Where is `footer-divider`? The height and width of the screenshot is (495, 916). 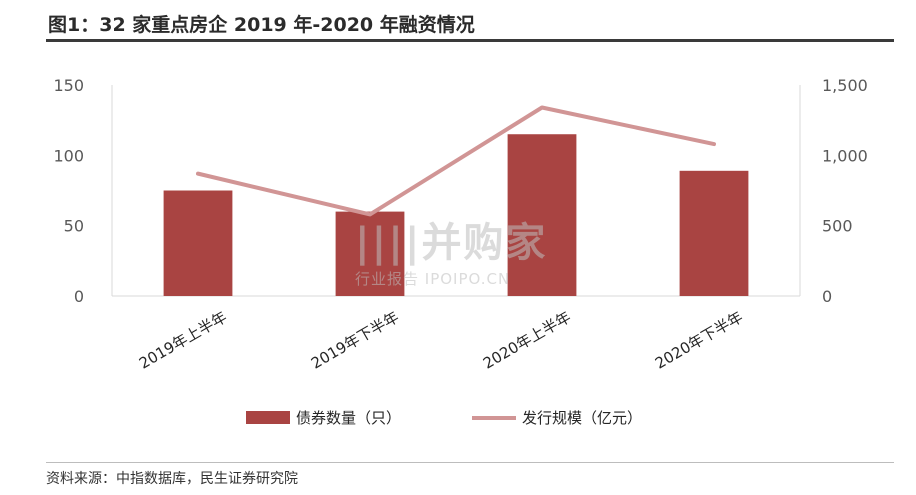
footer-divider is located at coordinates (470, 462).